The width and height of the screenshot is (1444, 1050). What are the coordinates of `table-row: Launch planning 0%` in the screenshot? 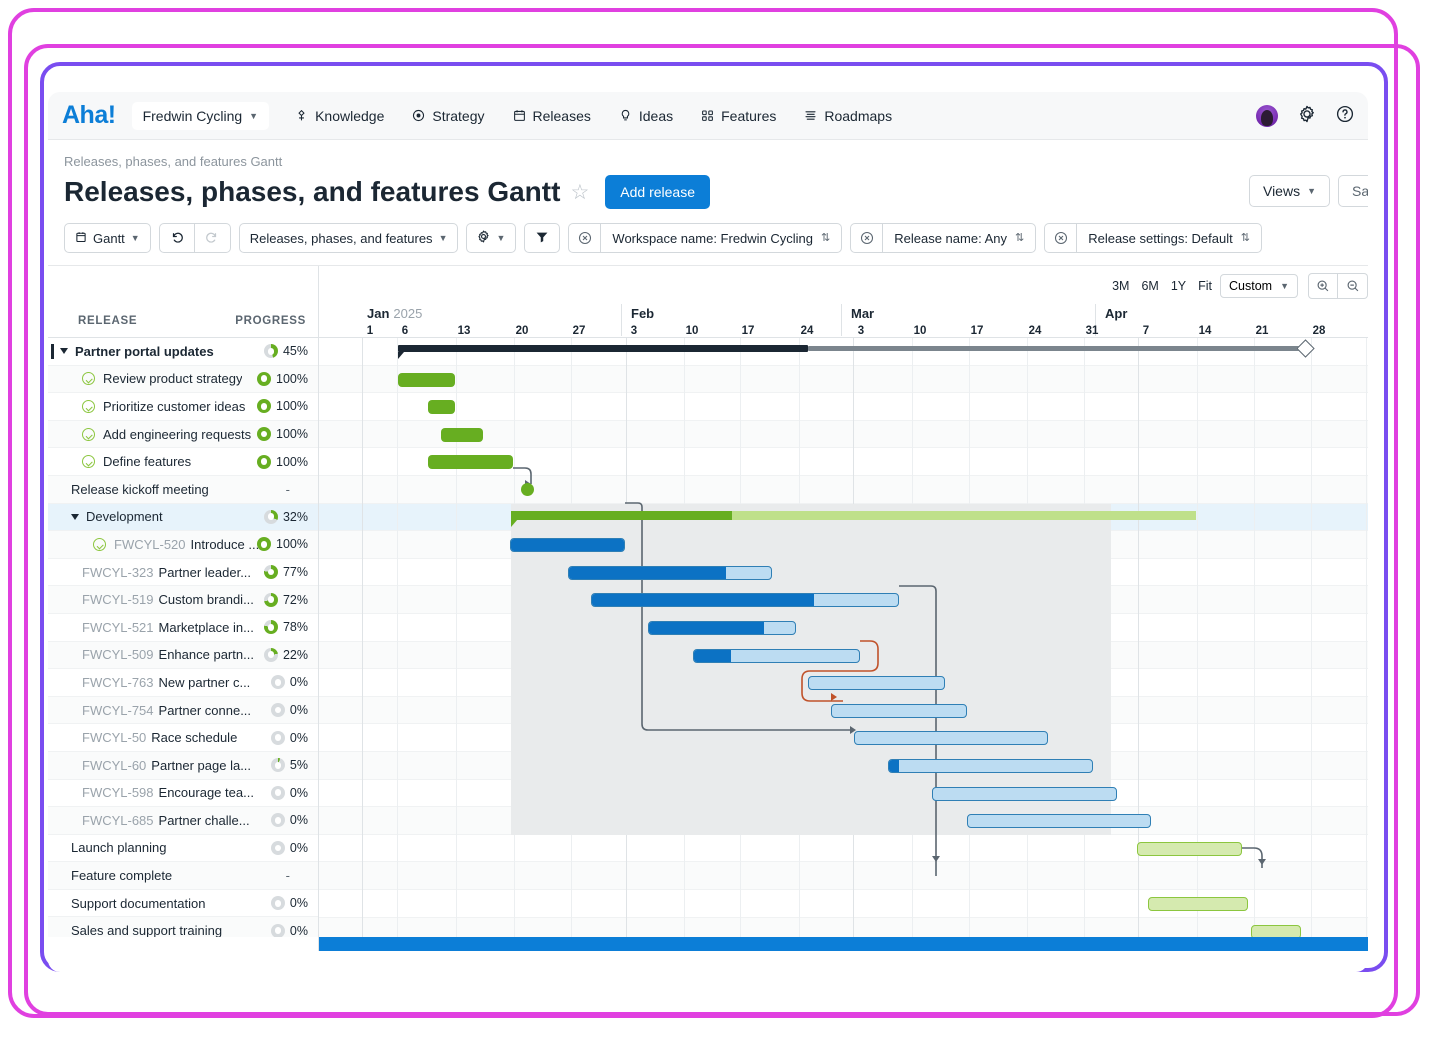 It's located at (183, 849).